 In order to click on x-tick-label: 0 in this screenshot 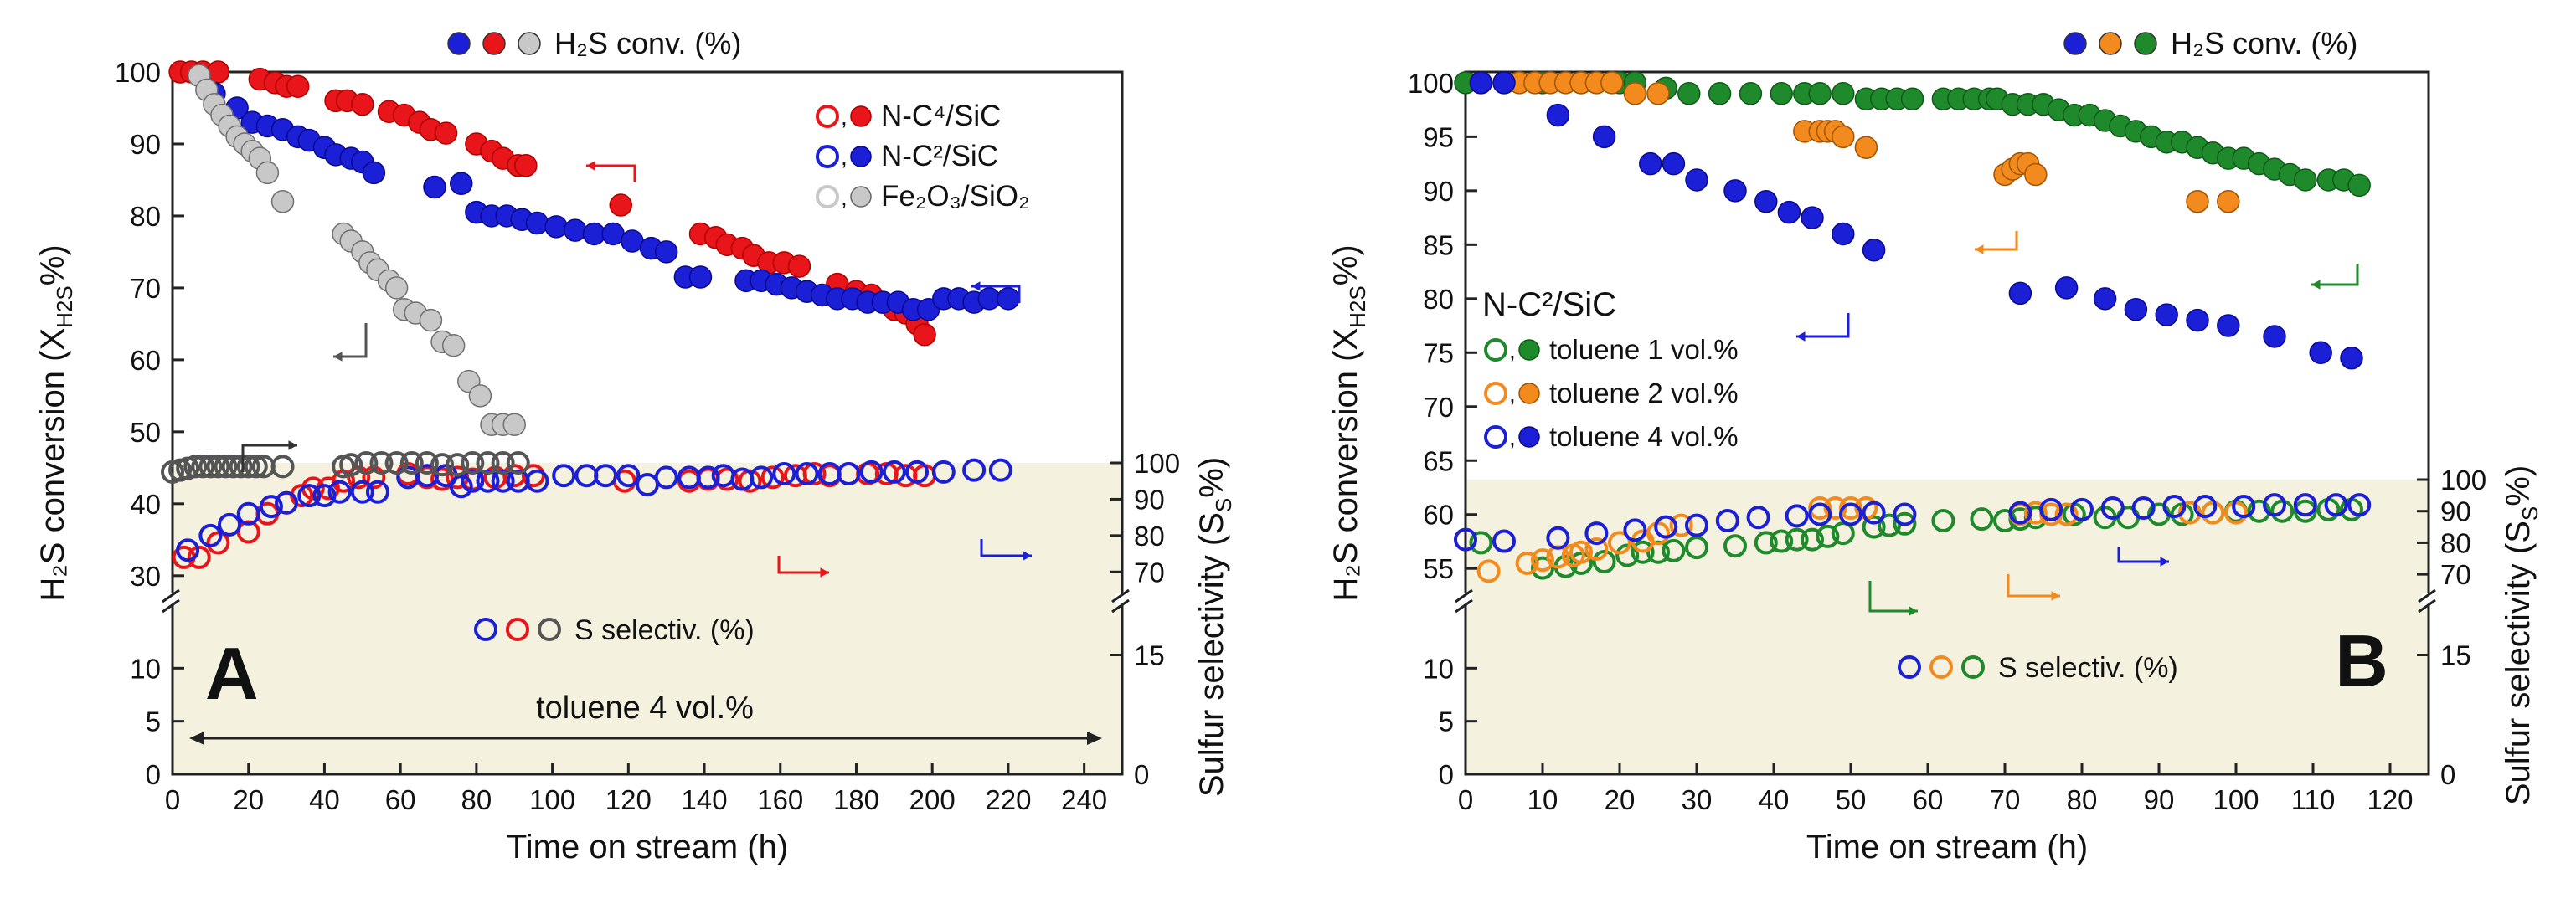, I will do `click(172, 800)`.